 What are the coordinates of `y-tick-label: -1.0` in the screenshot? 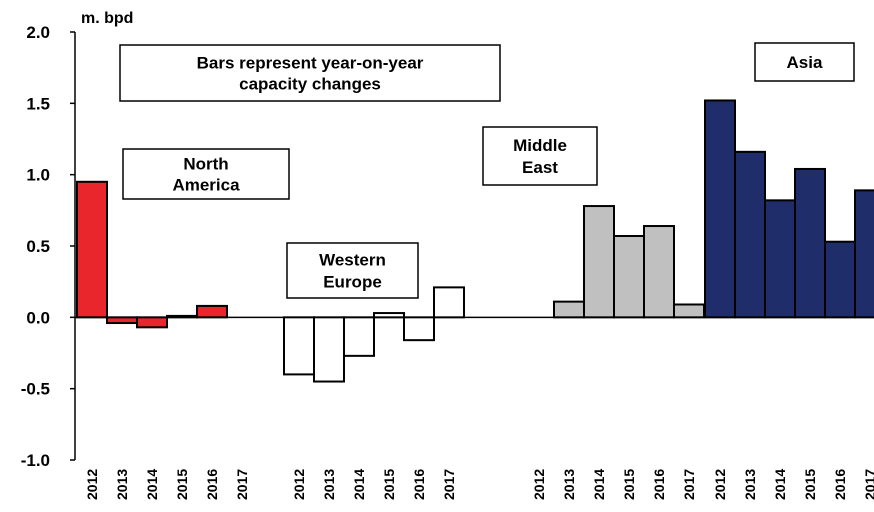 It's located at (35, 460).